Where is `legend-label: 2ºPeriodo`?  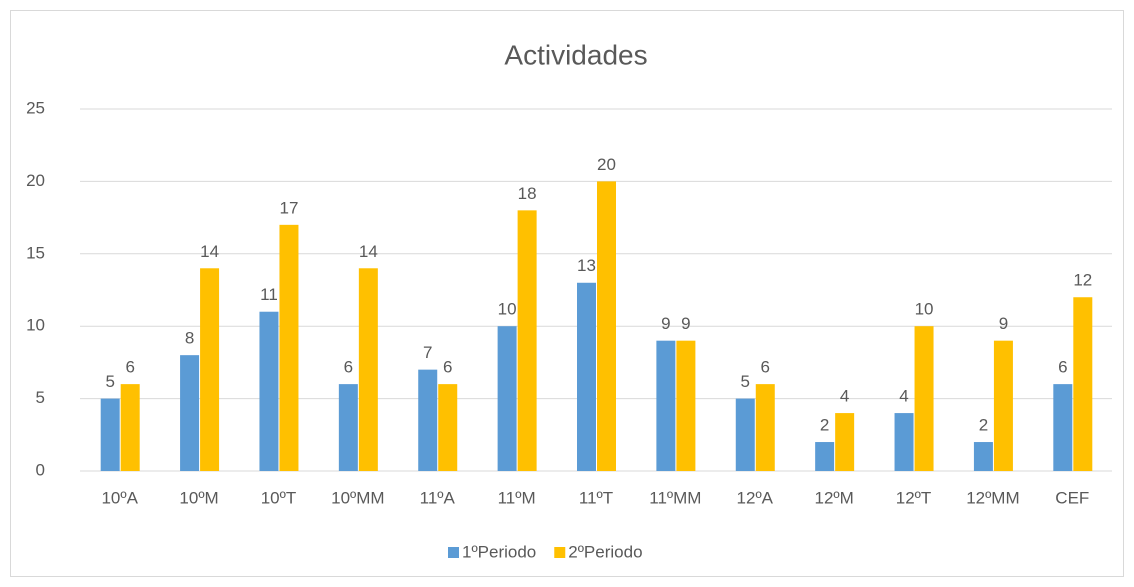
legend-label: 2ºPeriodo is located at coordinates (605, 551).